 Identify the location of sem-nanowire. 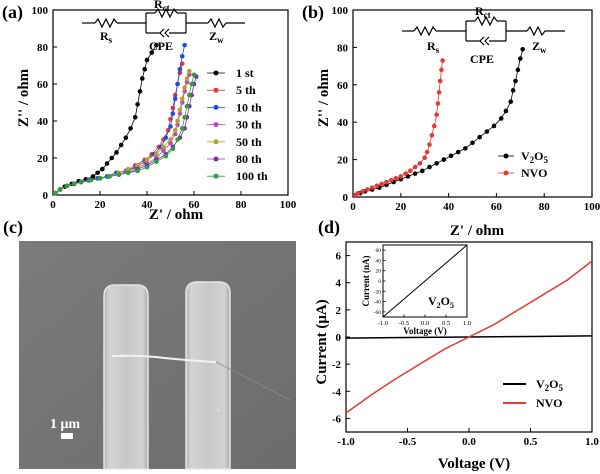
(164, 358).